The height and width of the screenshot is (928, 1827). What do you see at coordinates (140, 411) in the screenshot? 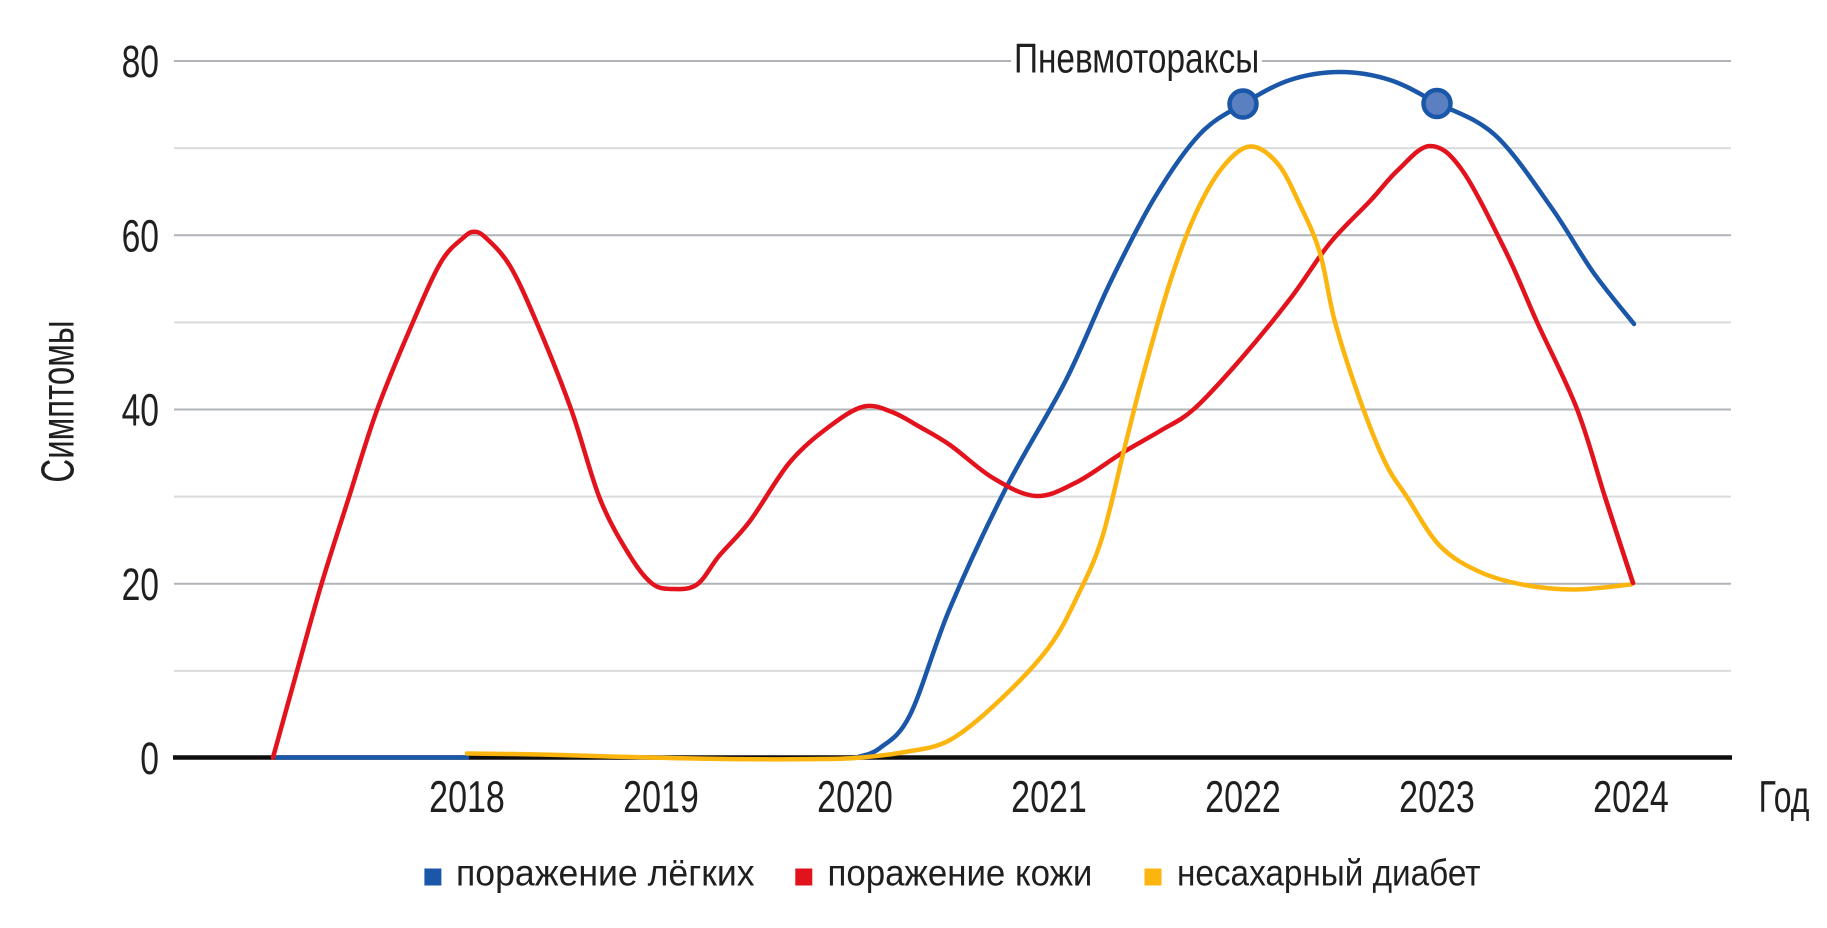
I see `svg-text: 40` at bounding box center [140, 411].